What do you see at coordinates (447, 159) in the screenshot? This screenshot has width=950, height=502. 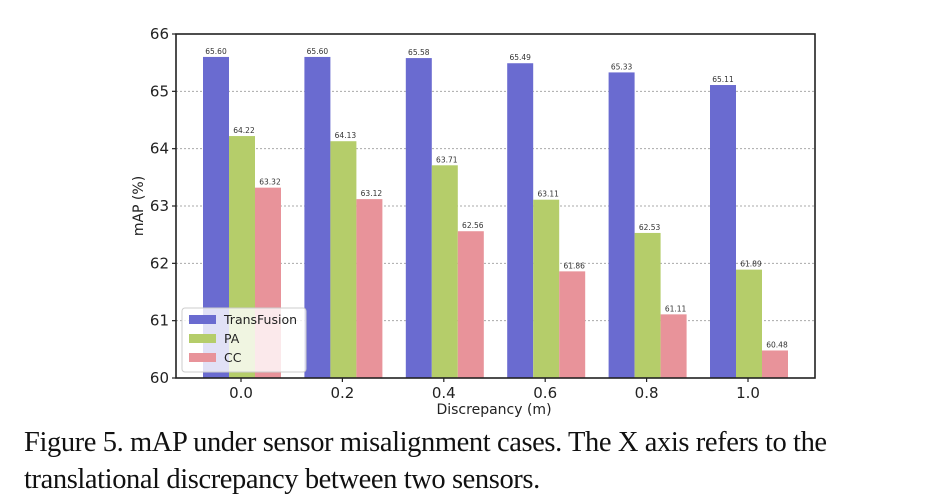 I see `data-label: 63.71` at bounding box center [447, 159].